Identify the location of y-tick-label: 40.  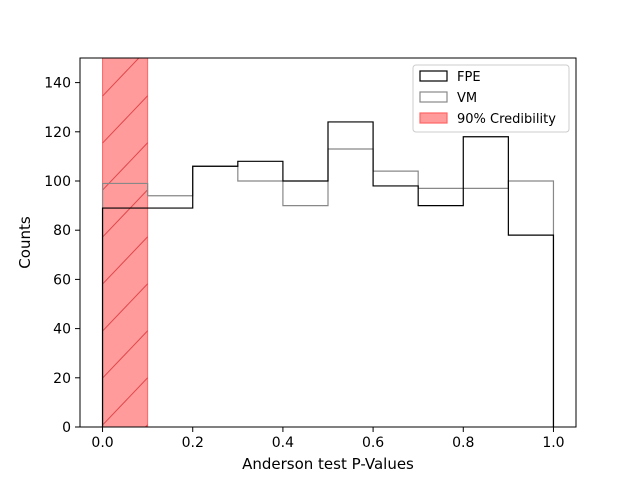
(62, 330).